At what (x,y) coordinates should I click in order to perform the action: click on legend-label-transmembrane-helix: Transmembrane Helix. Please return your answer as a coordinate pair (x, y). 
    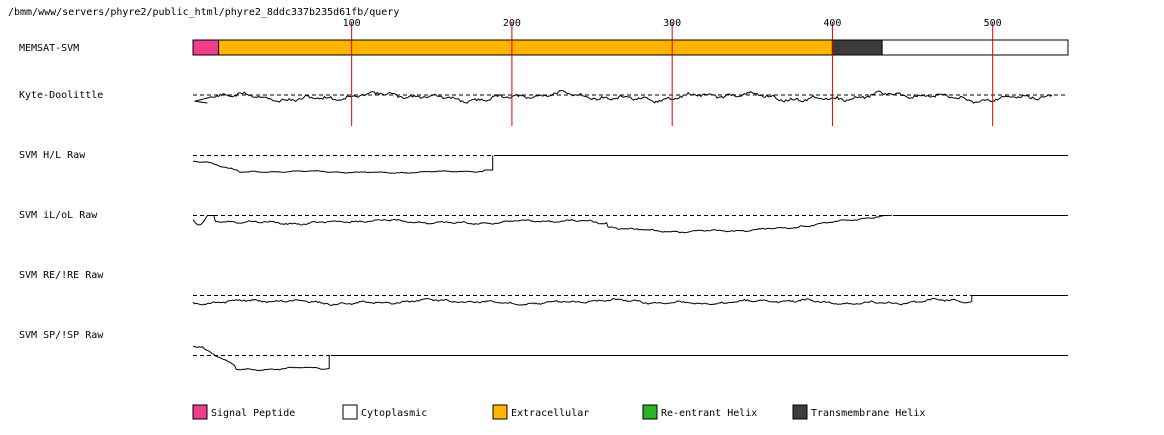
    Looking at the image, I should click on (868, 413).